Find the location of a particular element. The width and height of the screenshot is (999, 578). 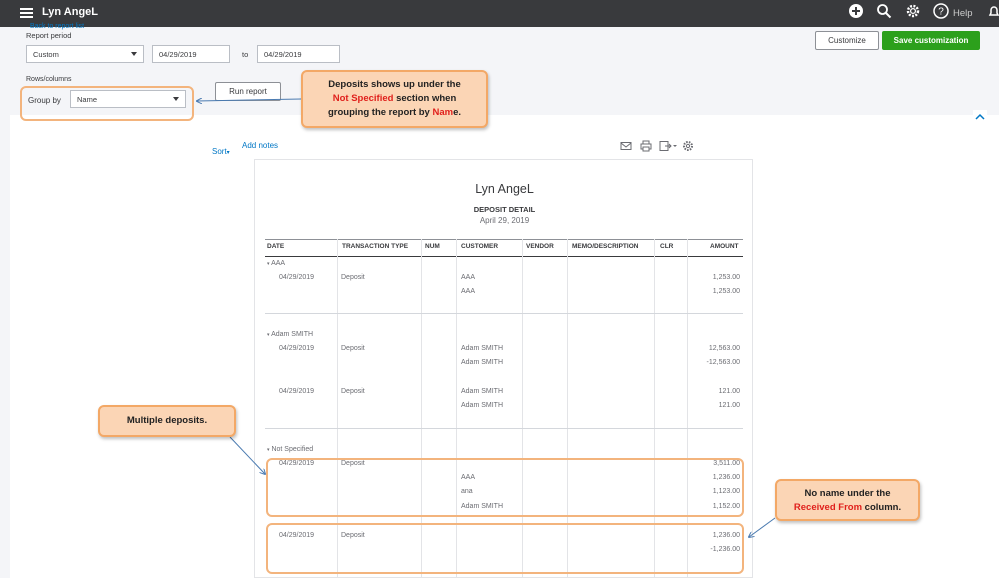

to-label: to is located at coordinates (245, 54).